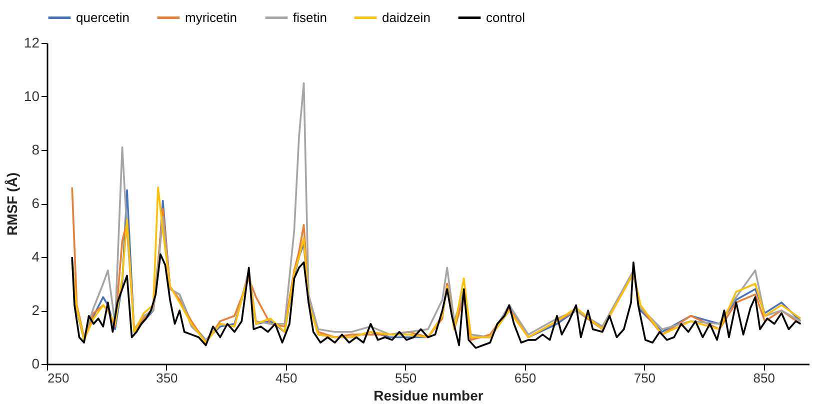  I want to click on x-tick-label: 350, so click(167, 378).